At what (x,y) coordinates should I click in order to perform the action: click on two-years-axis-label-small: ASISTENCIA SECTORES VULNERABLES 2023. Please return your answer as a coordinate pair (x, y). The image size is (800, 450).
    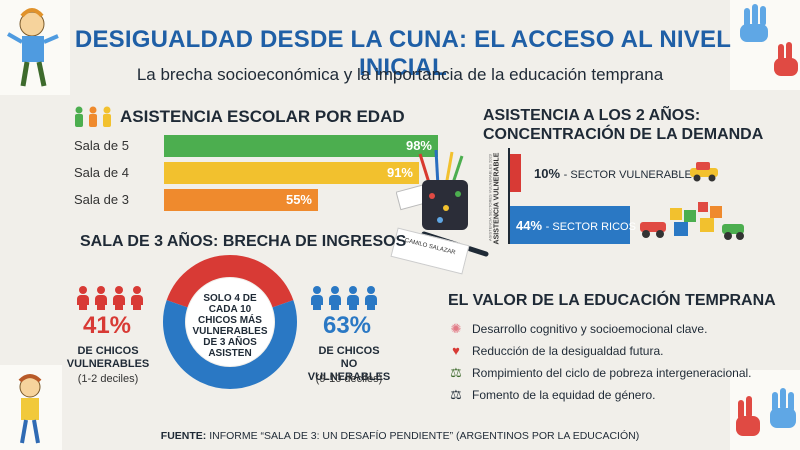
    Looking at the image, I should click on (490, 197).